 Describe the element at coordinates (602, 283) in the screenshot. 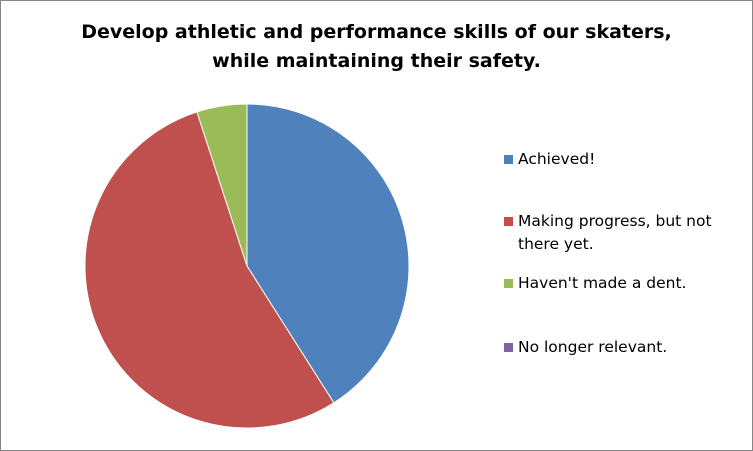

I see `legend-label-no-dent: Haven't made a dent.` at that location.